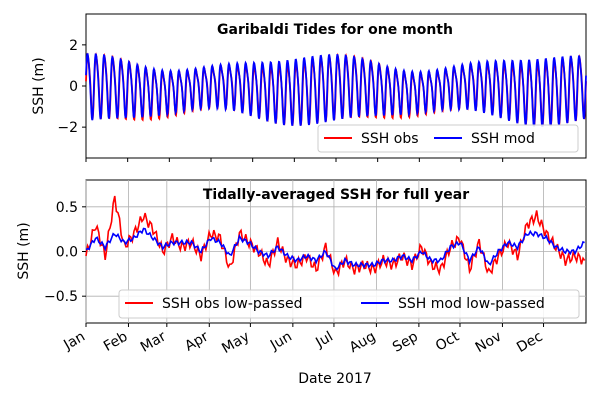 The height and width of the screenshot is (404, 600). Describe the element at coordinates (324, 340) in the screenshot. I see `lowpass-x-tick-label: Jul` at that location.